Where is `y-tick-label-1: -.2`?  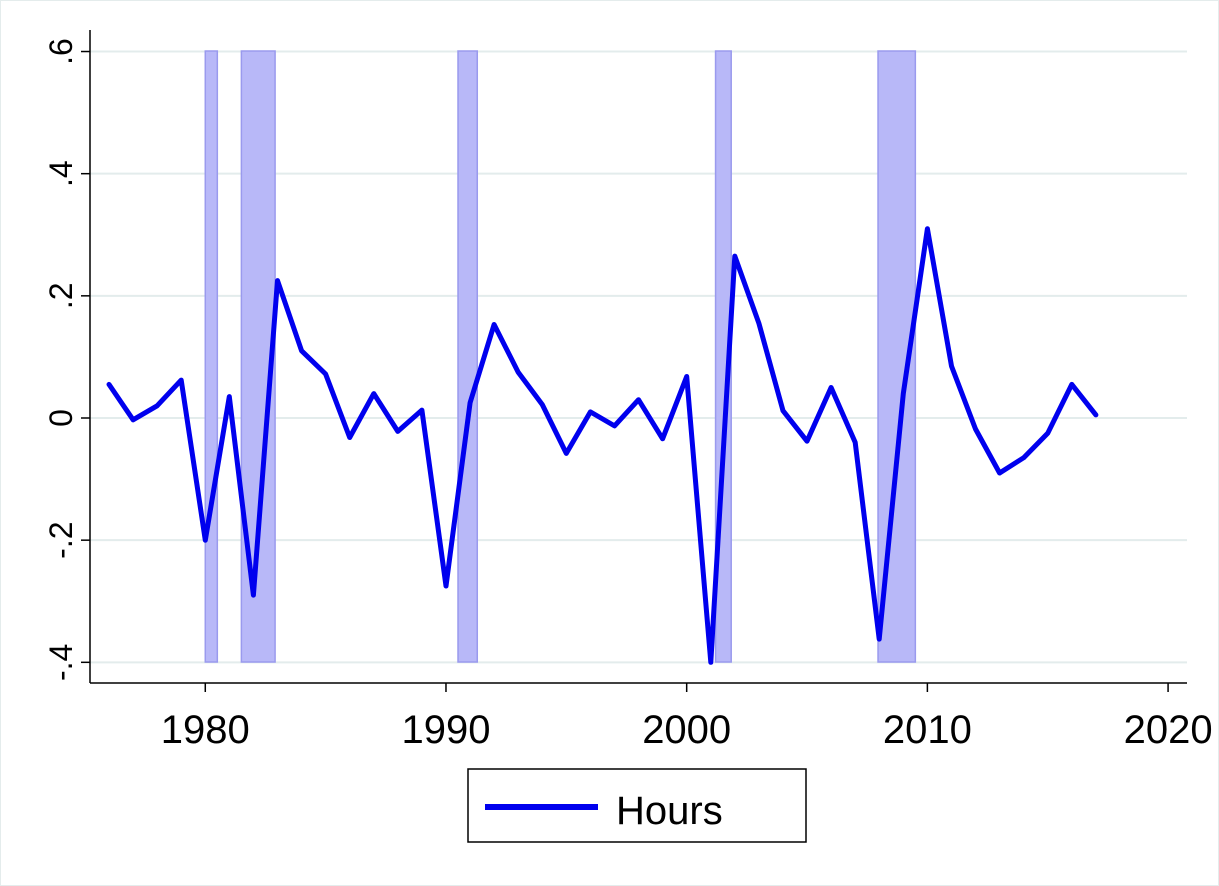
y-tick-label-1: -.2 is located at coordinates (61, 539).